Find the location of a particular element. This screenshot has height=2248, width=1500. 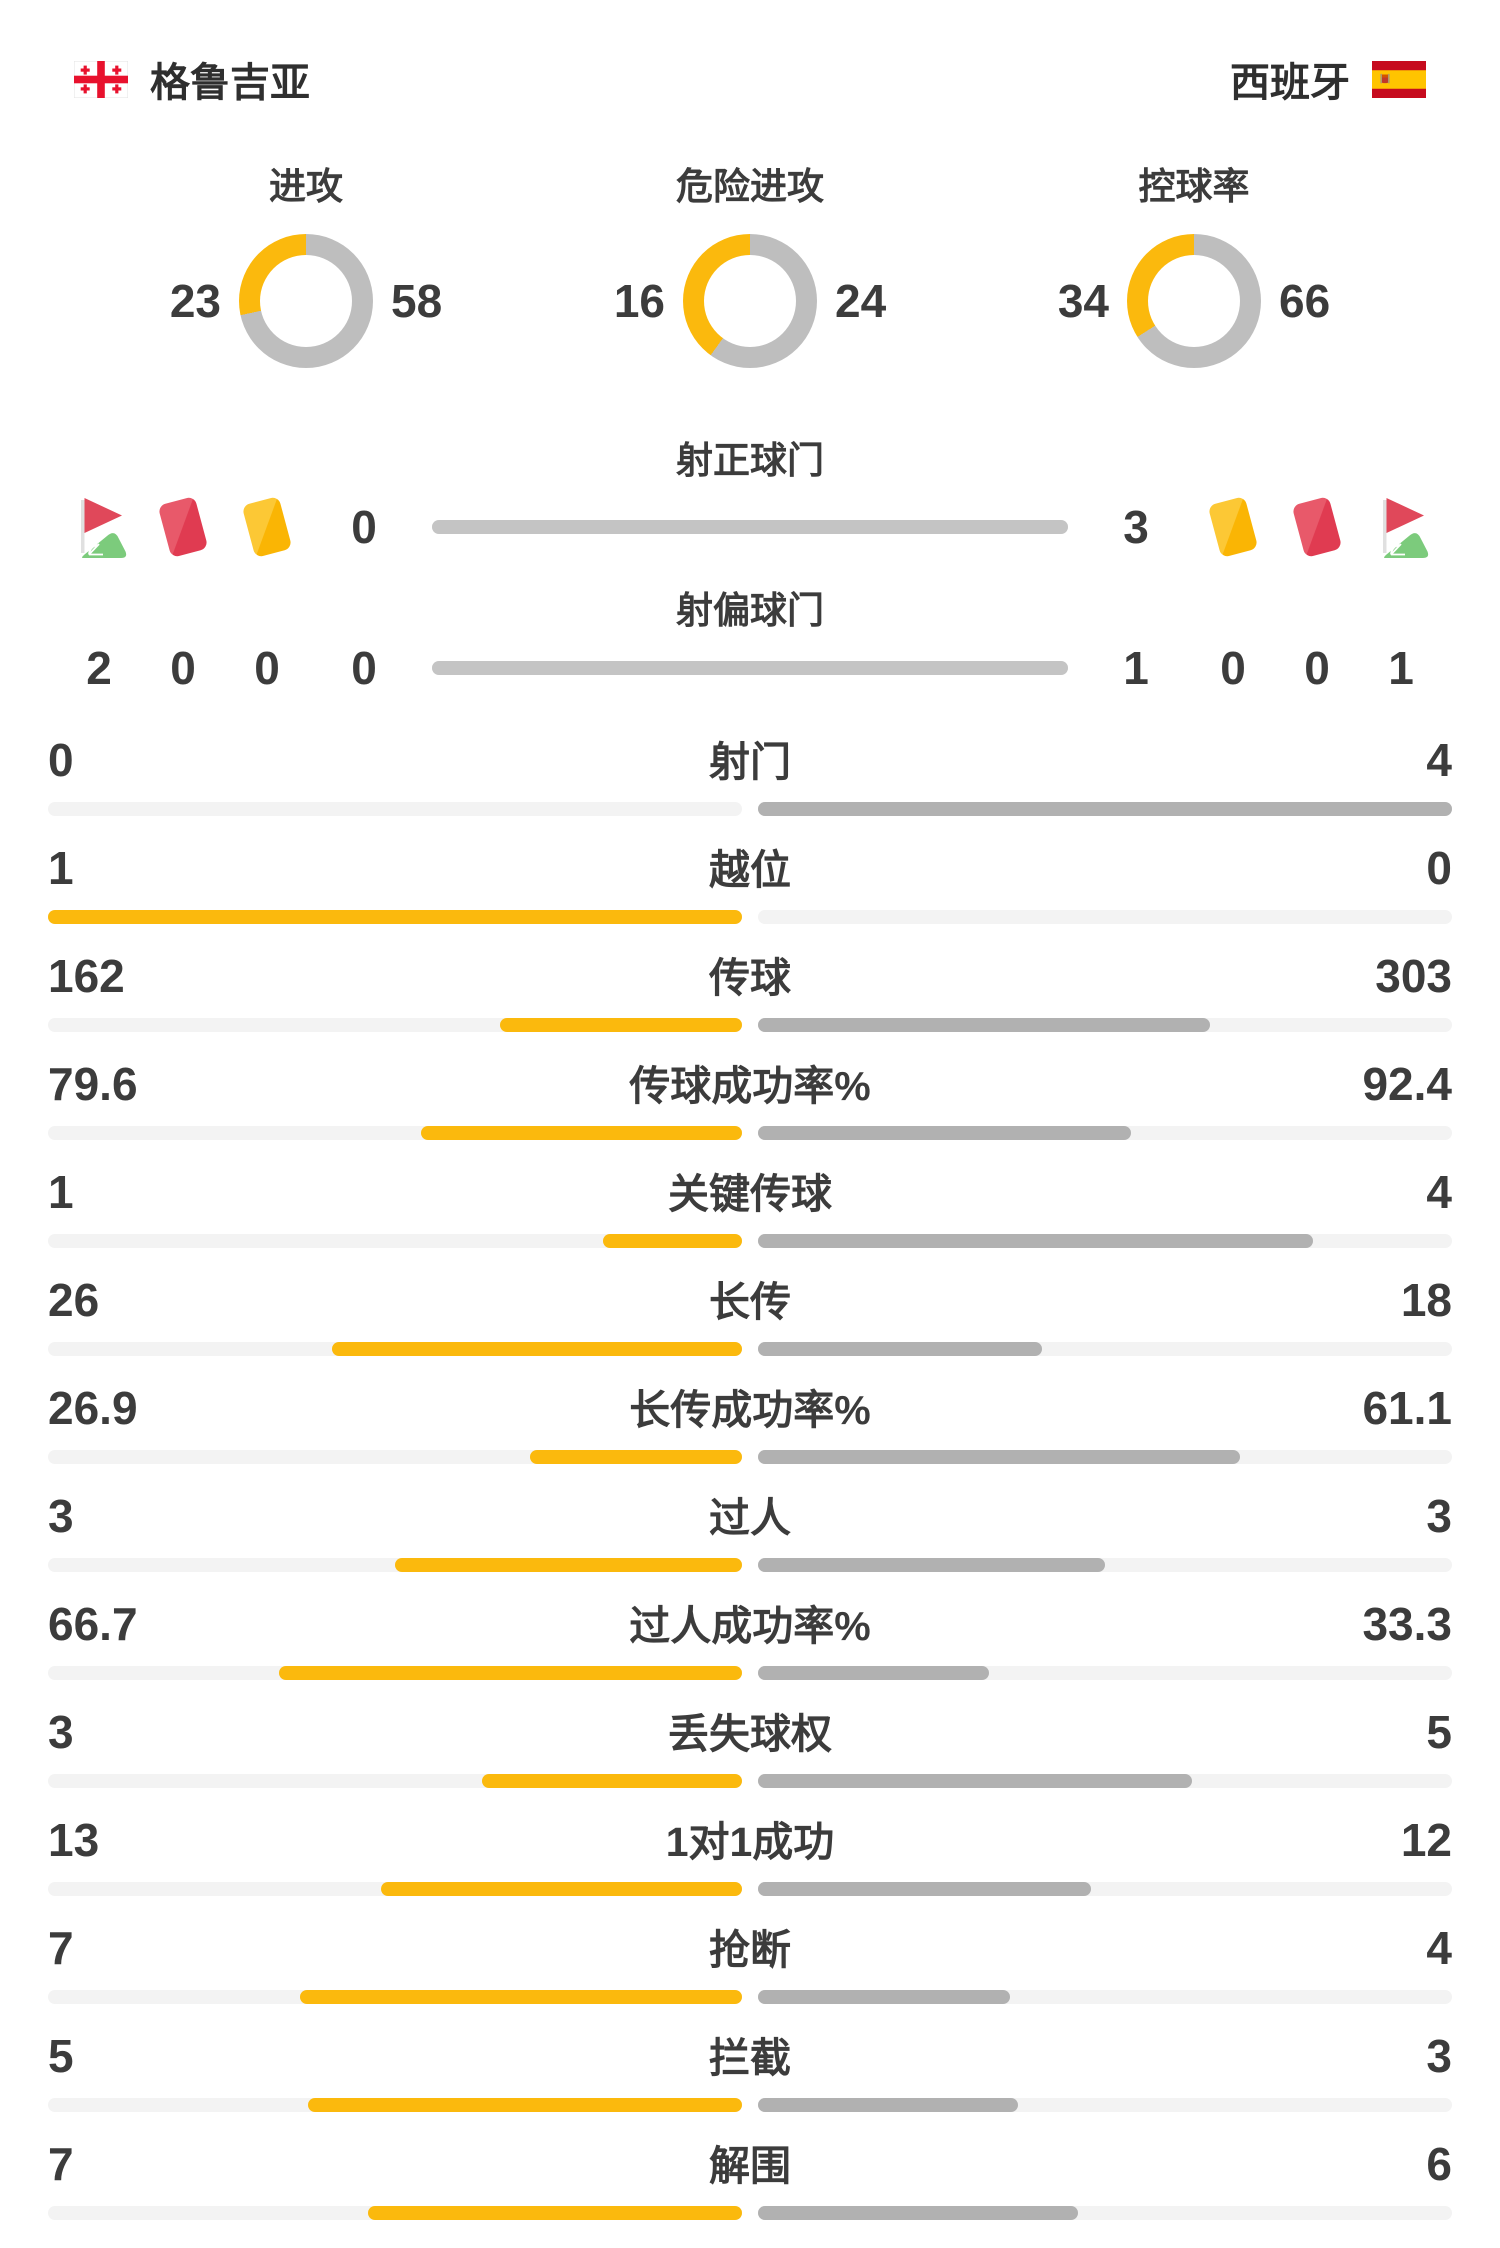

stat-label: 1对1成功 is located at coordinates (750, 1842).